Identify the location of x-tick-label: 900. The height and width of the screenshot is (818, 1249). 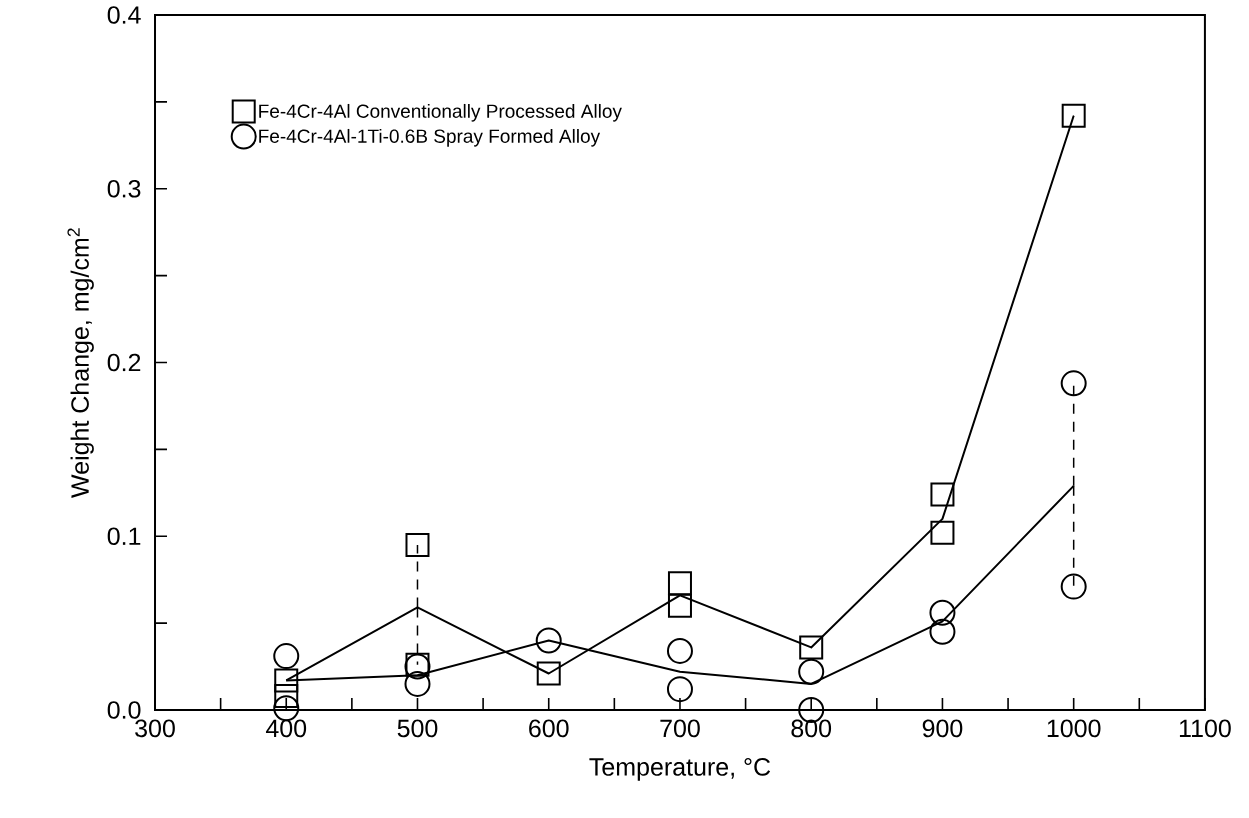
(942, 728).